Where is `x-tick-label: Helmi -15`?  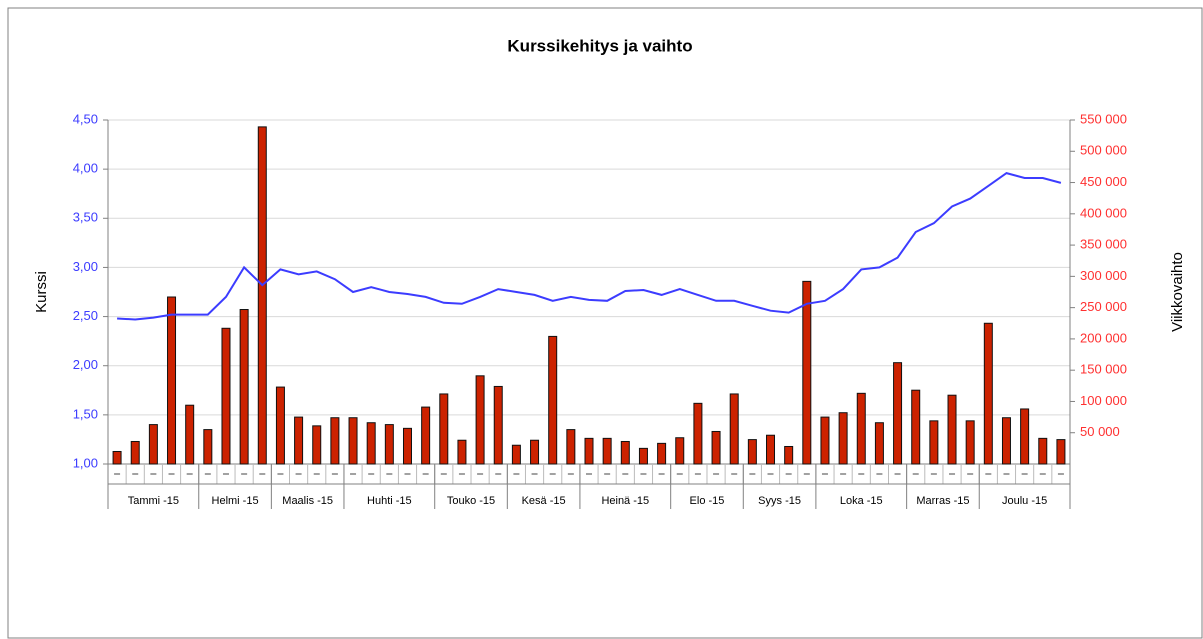 x-tick-label: Helmi -15 is located at coordinates (235, 501).